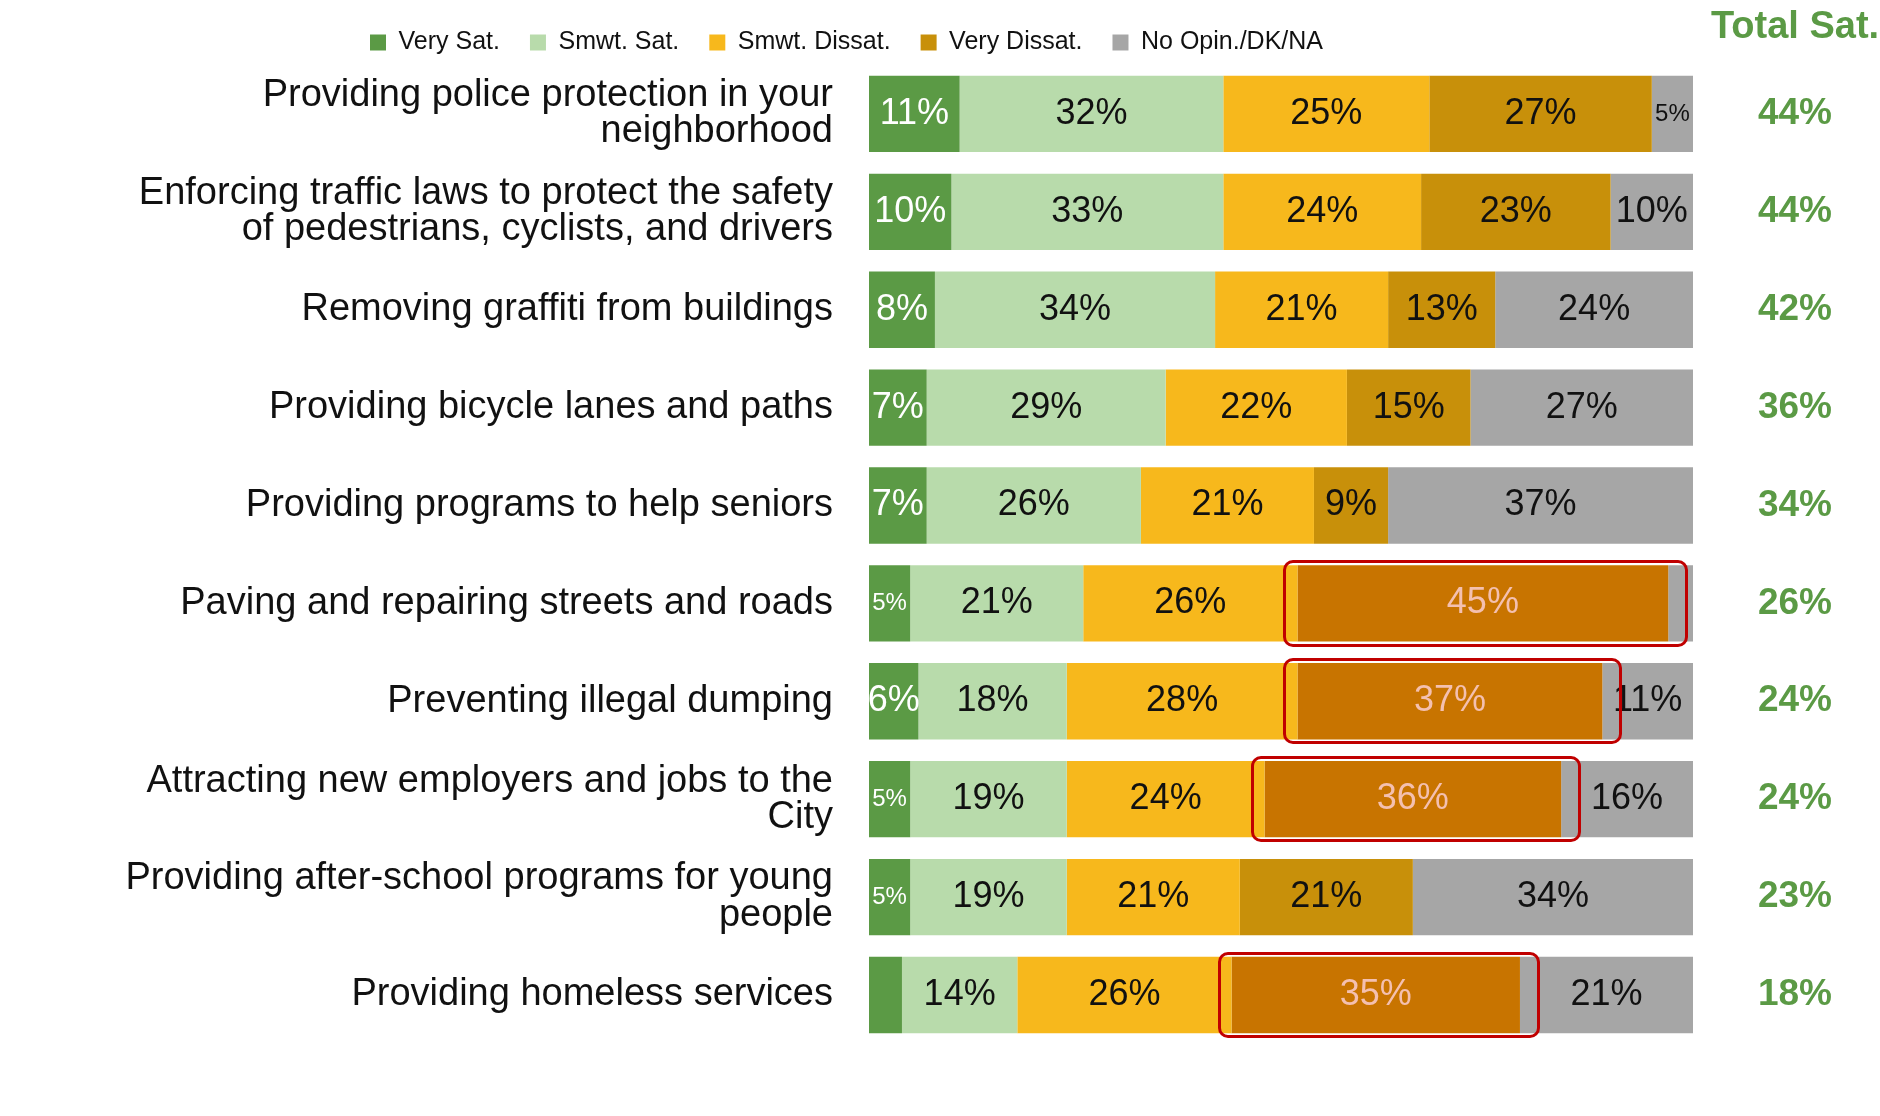 The width and height of the screenshot is (1880, 1116). Describe the element at coordinates (959, 992) in the screenshot. I see `data-label: 14%` at that location.